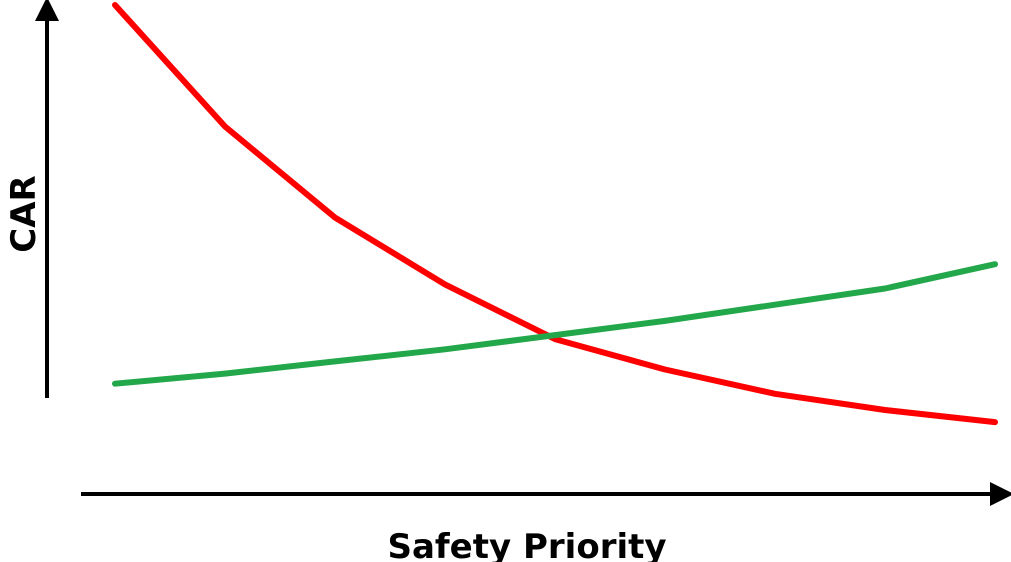  I want to click on y-axis-label: CAR, so click(24, 213).